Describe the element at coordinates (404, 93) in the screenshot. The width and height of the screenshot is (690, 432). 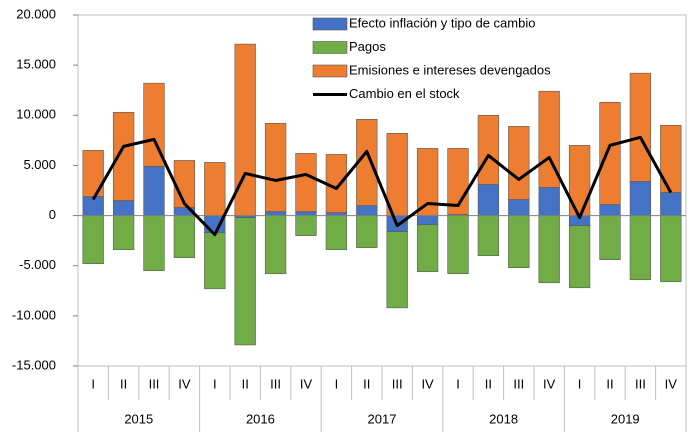
I see `legend-label: Cambio en el stock` at that location.